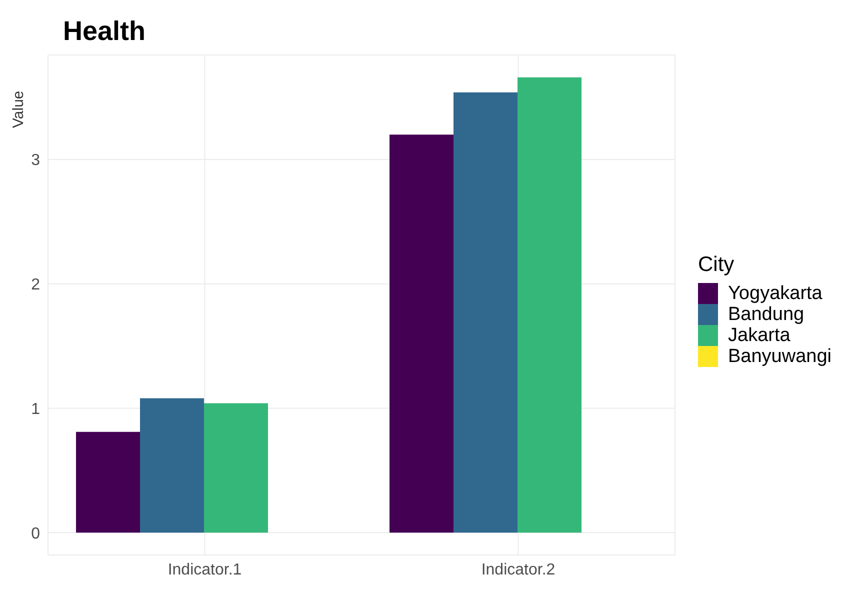 Image resolution: width=864 pixels, height=590 pixels. Describe the element at coordinates (35, 533) in the screenshot. I see `y-tick-label: 0` at that location.